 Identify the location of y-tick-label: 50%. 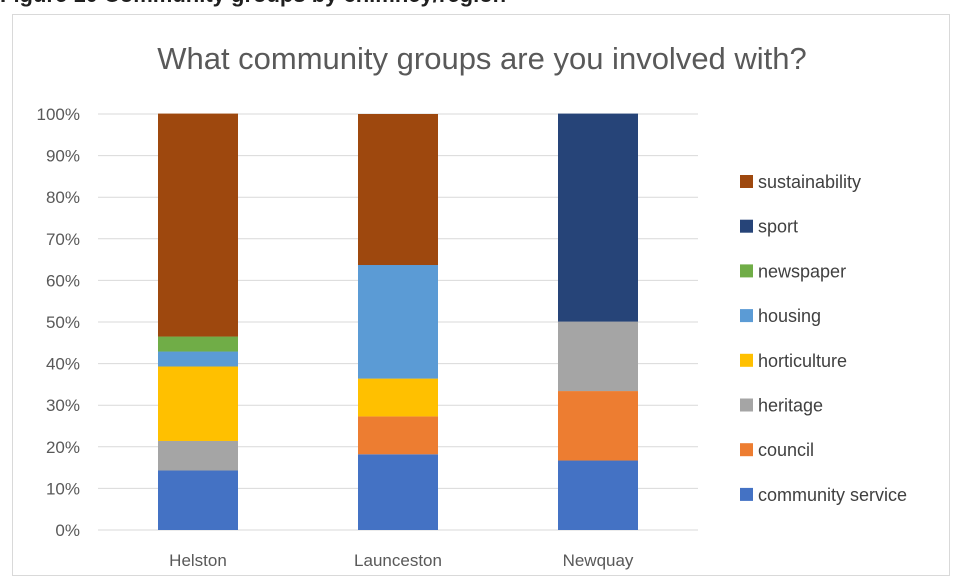
(63, 322).